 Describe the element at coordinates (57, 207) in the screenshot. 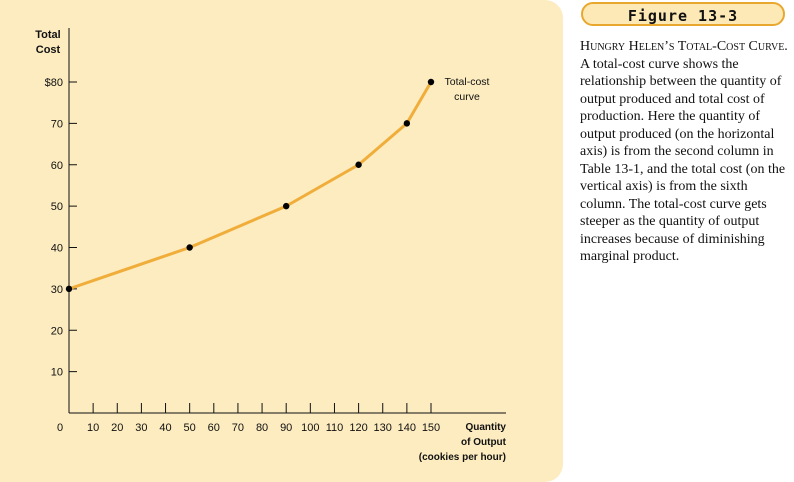

I see `y-tick-label-50: 50` at that location.